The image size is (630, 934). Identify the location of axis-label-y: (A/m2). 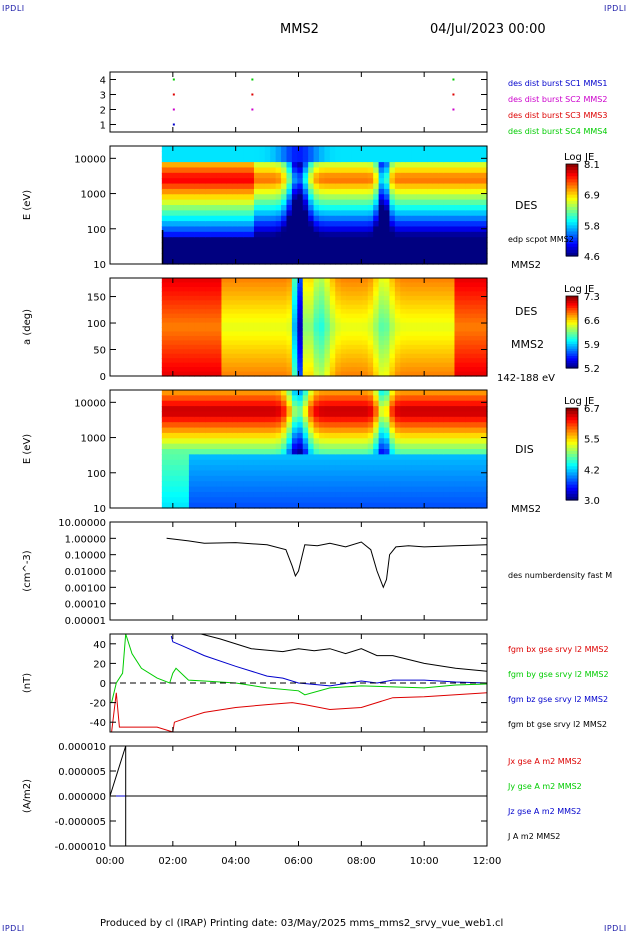
(27, 796).